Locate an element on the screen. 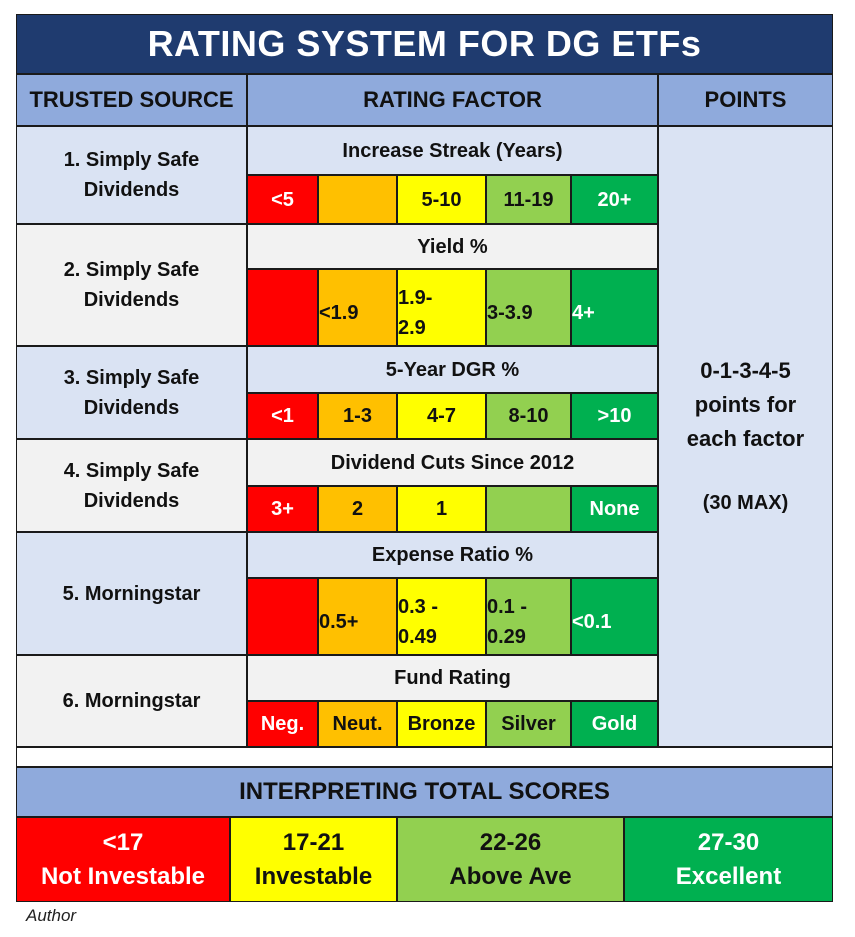 This screenshot has width=855, height=937. source-line: 6. Morningstar is located at coordinates (131, 701).